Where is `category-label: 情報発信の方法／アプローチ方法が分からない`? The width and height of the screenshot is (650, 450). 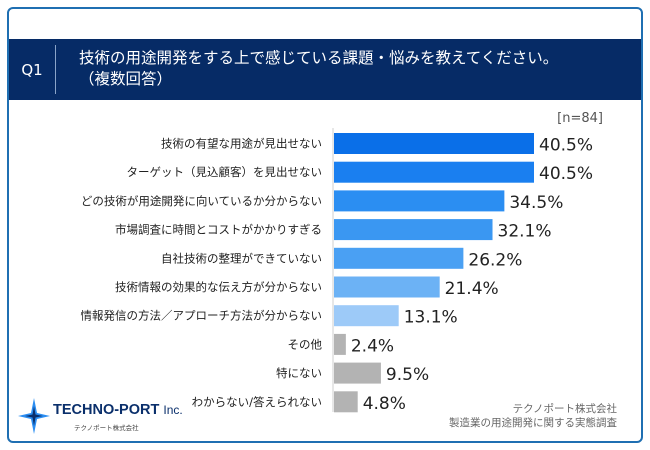
category-label: 情報発信の方法／アプローチ方法が分からない is located at coordinates (202, 316).